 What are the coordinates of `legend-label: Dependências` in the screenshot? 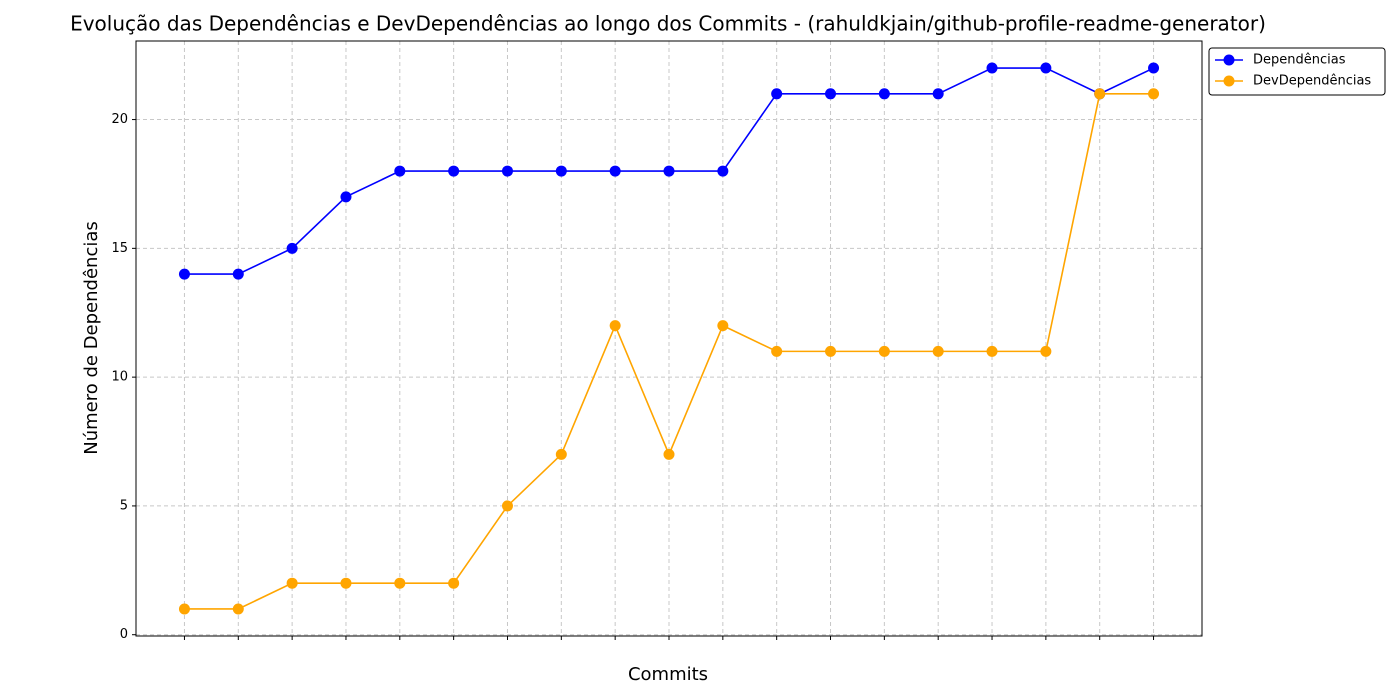 It's located at (1299, 60).